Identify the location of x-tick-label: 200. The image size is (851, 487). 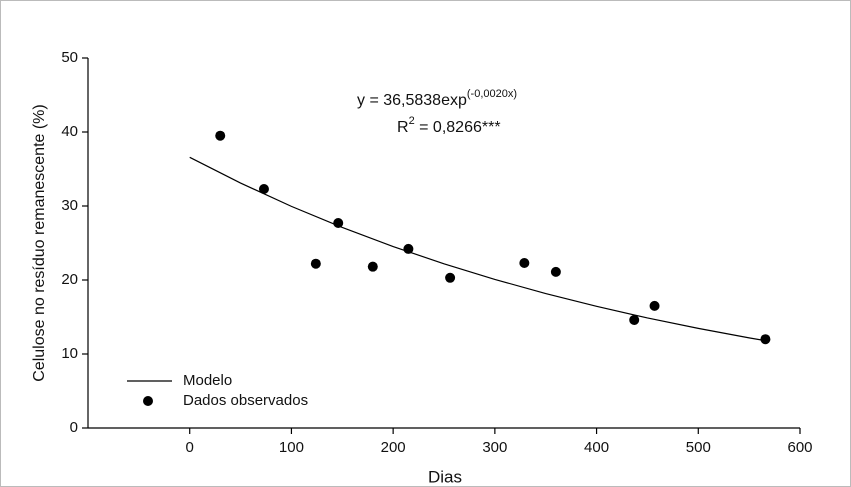
(393, 447).